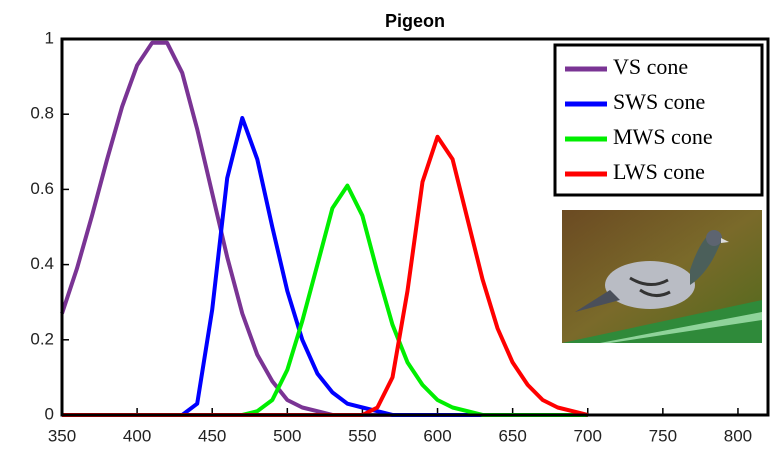  Describe the element at coordinates (137, 435) in the screenshot. I see `x-tick-label: 400` at that location.